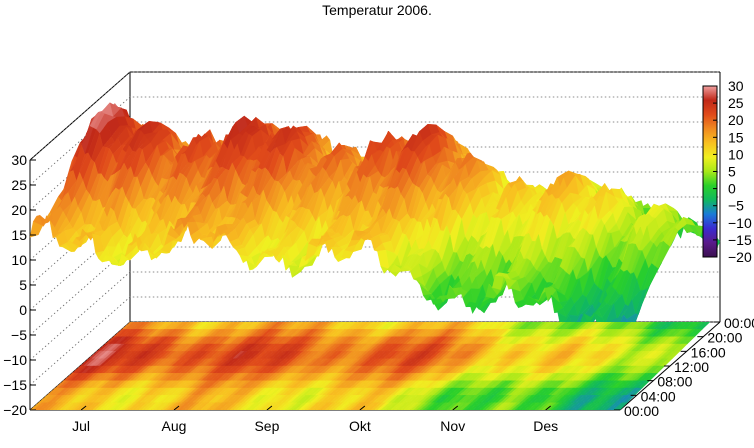 This screenshot has height=448, width=754. I want to click on z-tick-label: 20, so click(19, 210).